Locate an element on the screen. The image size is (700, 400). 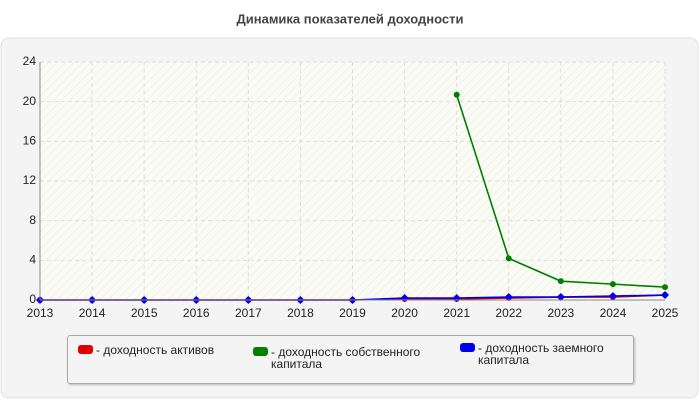
x-tick-label: 2023 is located at coordinates (560, 313).